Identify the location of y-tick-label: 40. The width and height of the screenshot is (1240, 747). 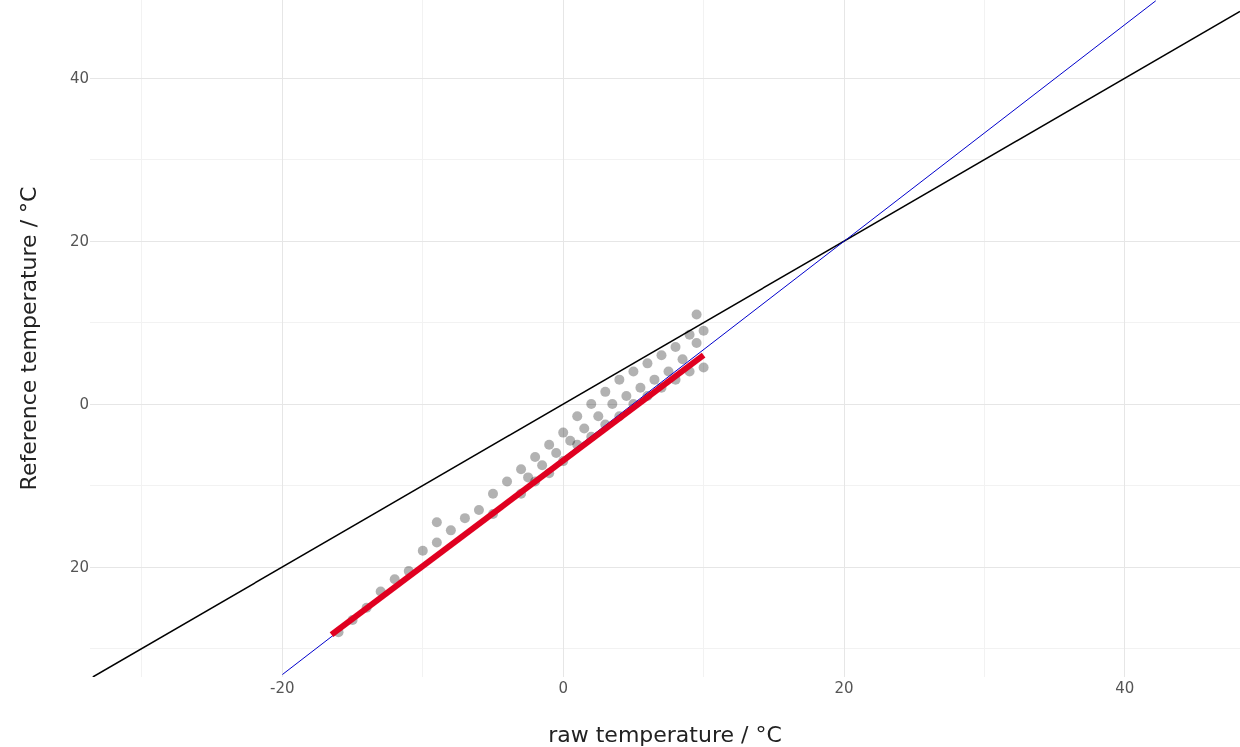
(79, 78).